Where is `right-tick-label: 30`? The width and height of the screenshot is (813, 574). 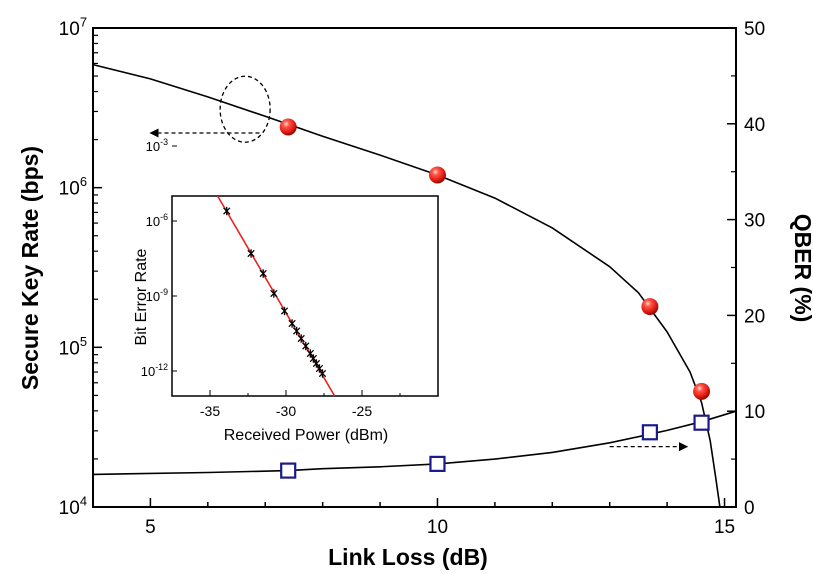 right-tick-label: 30 is located at coordinates (754, 221).